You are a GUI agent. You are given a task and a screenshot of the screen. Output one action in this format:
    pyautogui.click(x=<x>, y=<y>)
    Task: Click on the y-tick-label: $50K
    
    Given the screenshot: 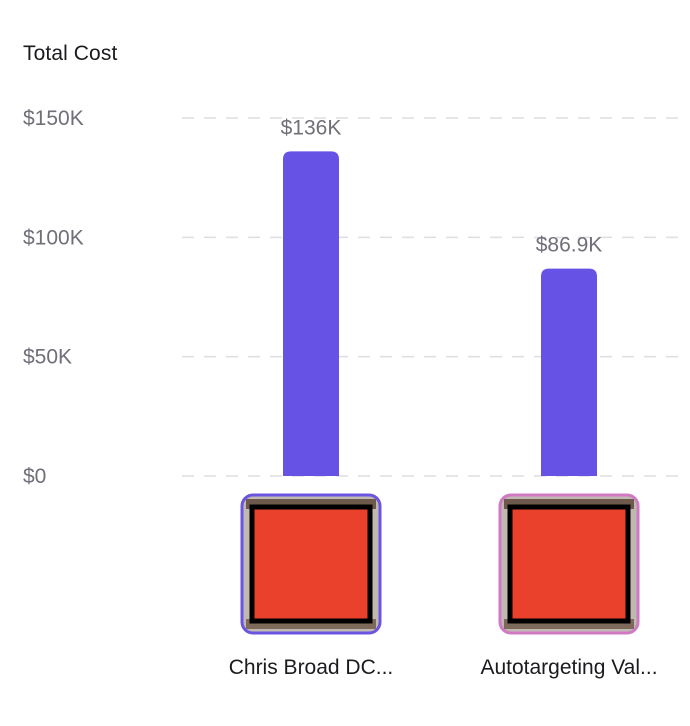 What is the action you would take?
    pyautogui.click(x=47, y=357)
    